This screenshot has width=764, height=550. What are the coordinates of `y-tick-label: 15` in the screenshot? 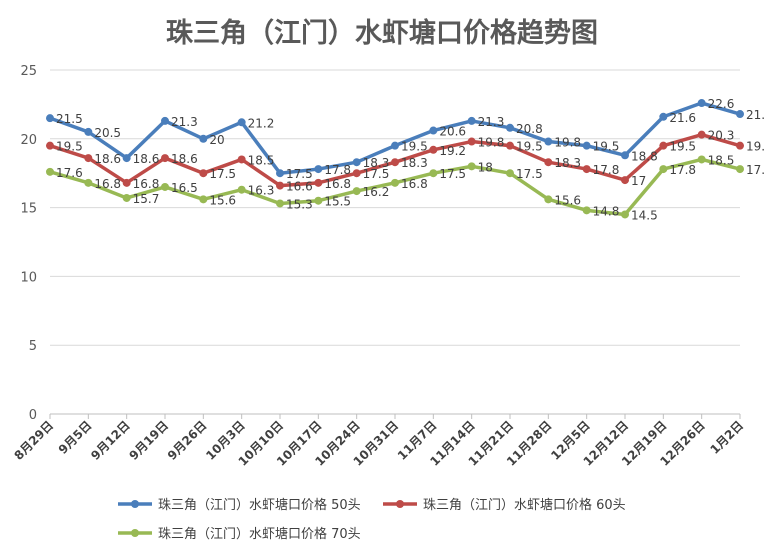 It's located at (28, 209).